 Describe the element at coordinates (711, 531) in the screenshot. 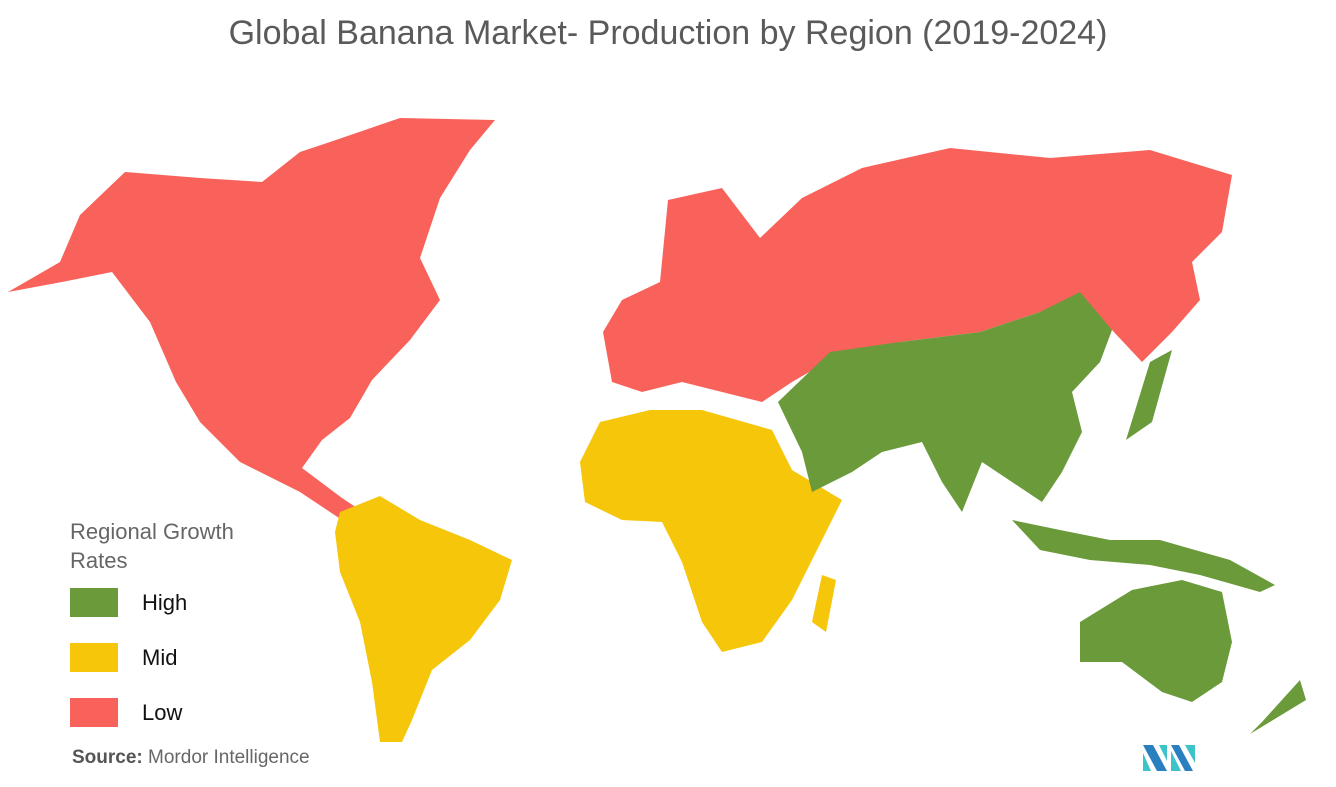

I see `region-africa` at that location.